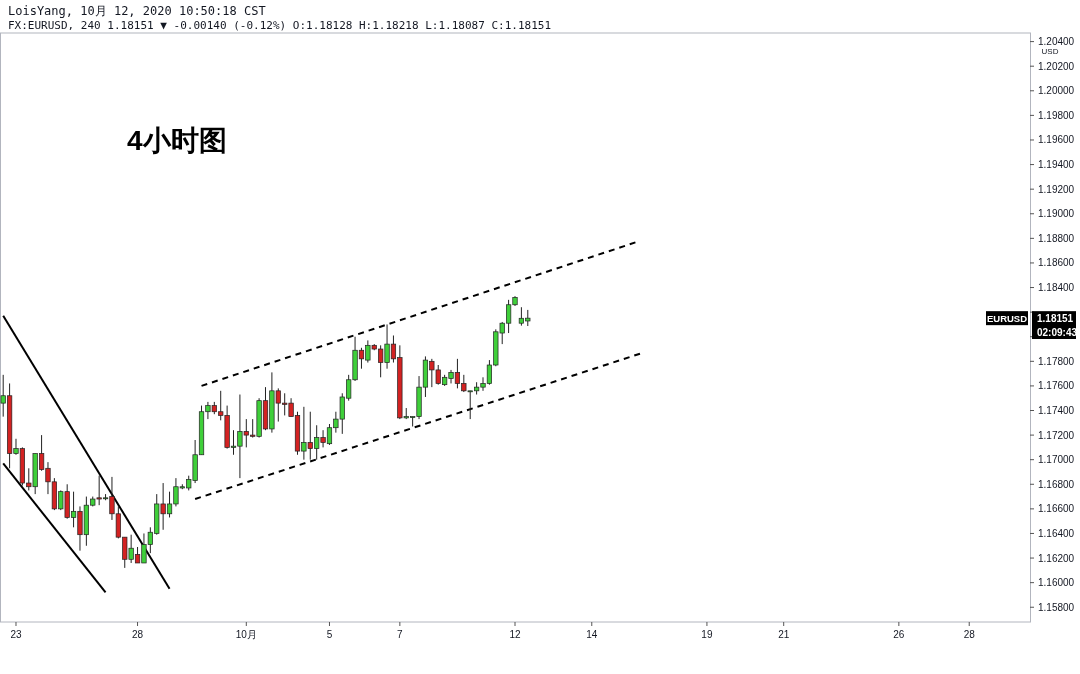 The height and width of the screenshot is (674, 1080). I want to click on y-tick-label: 1.19400, so click(1056, 165).